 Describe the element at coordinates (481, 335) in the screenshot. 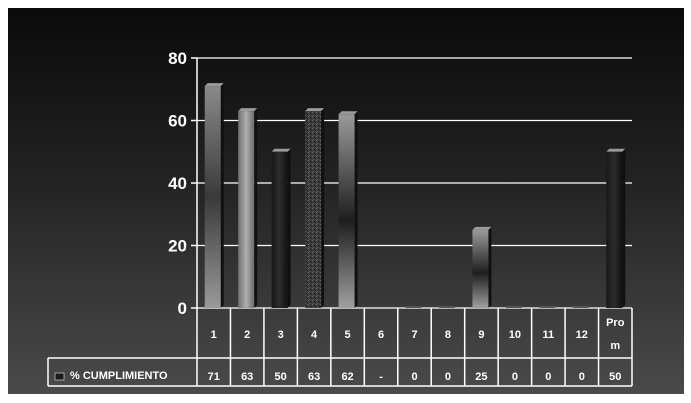

I see `category-label: 9` at that location.